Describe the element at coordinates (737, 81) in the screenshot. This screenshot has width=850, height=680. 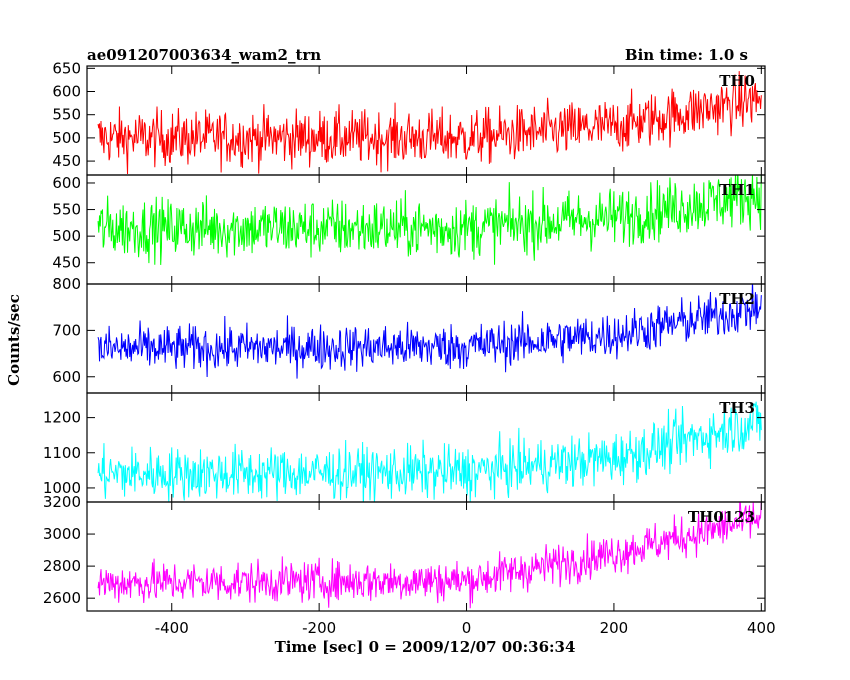
I see `series-label: TH0` at that location.